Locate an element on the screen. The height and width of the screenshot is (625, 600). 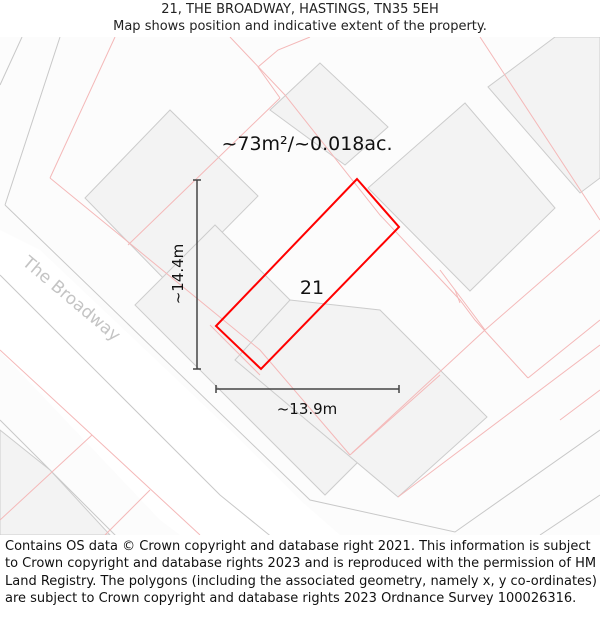
property-address-title: 21, THE BROADWAY, HASTINGS, TN35 5EH is located at coordinates (300, 9).